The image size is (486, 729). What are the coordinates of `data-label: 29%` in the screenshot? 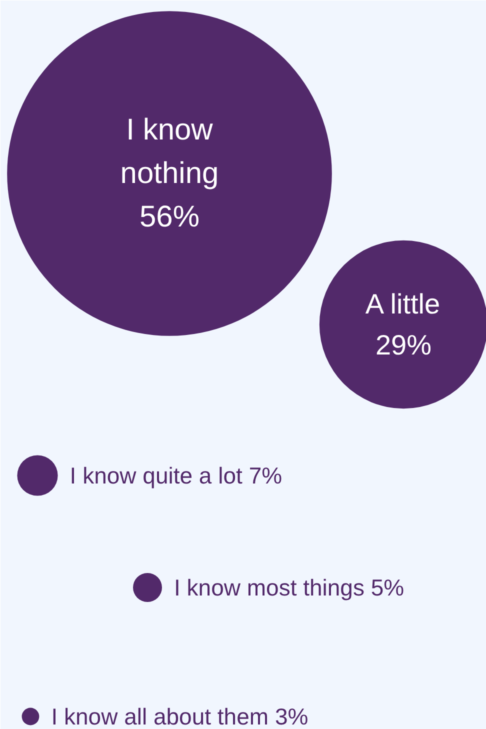 It's located at (403, 344).